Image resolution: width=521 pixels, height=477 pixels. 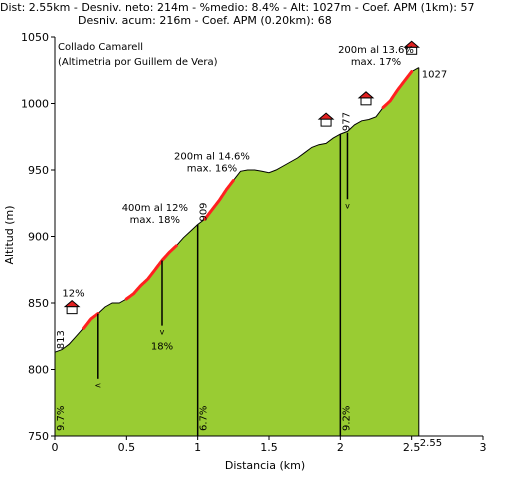 What do you see at coordinates (61, 418) in the screenshot?
I see `segment-gradient-label: 9.7%` at bounding box center [61, 418].